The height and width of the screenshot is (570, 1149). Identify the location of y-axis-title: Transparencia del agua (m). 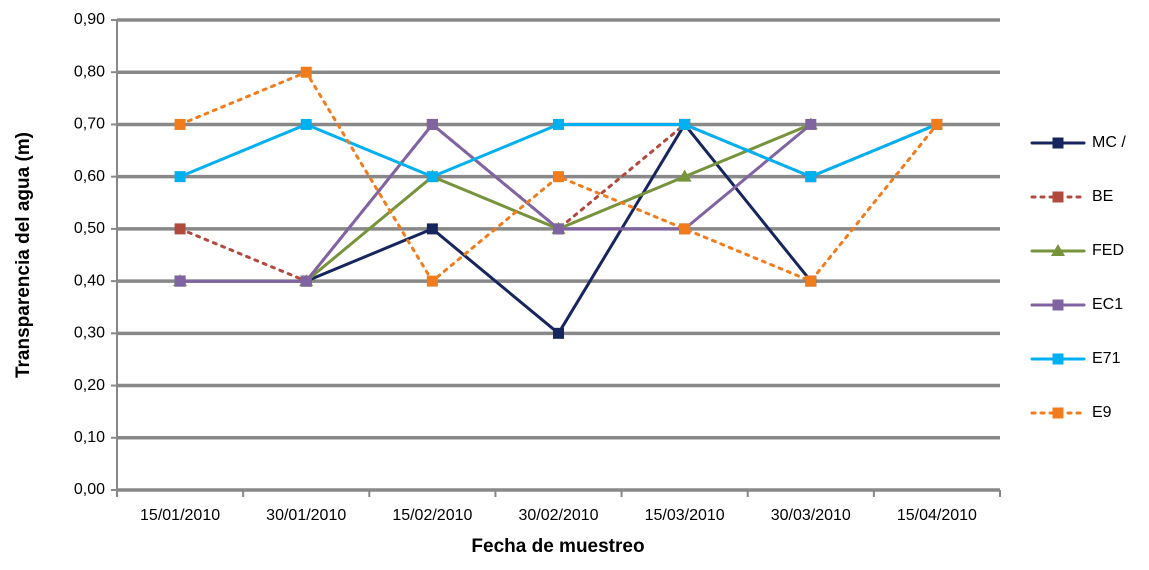
(23, 255).